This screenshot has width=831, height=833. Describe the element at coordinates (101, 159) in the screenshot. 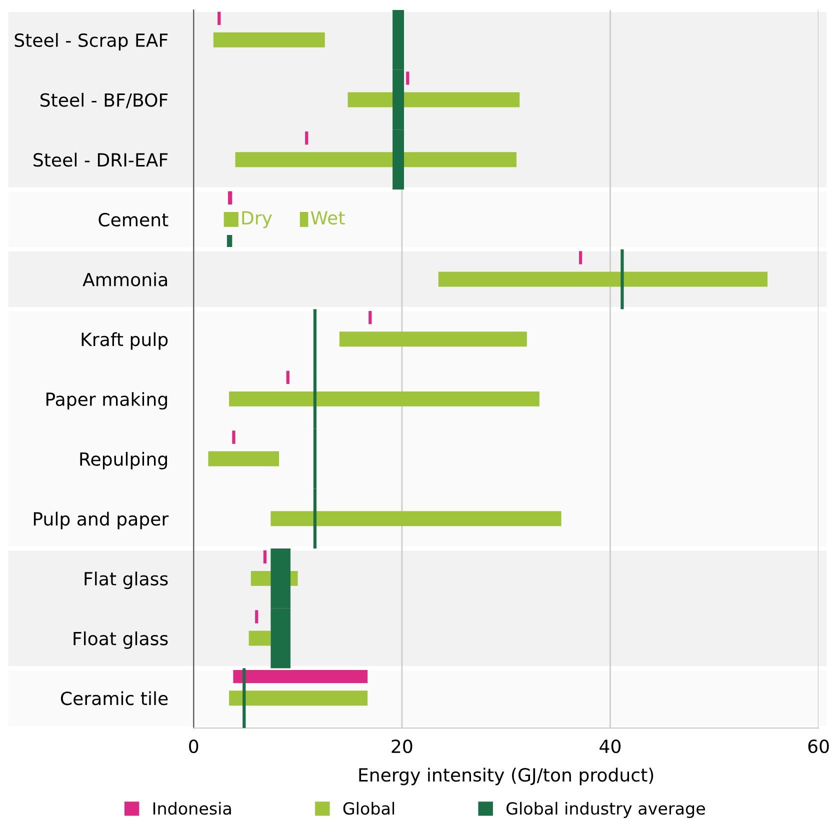

I see `y-tick-label: Steel - DRI-EAF` at that location.